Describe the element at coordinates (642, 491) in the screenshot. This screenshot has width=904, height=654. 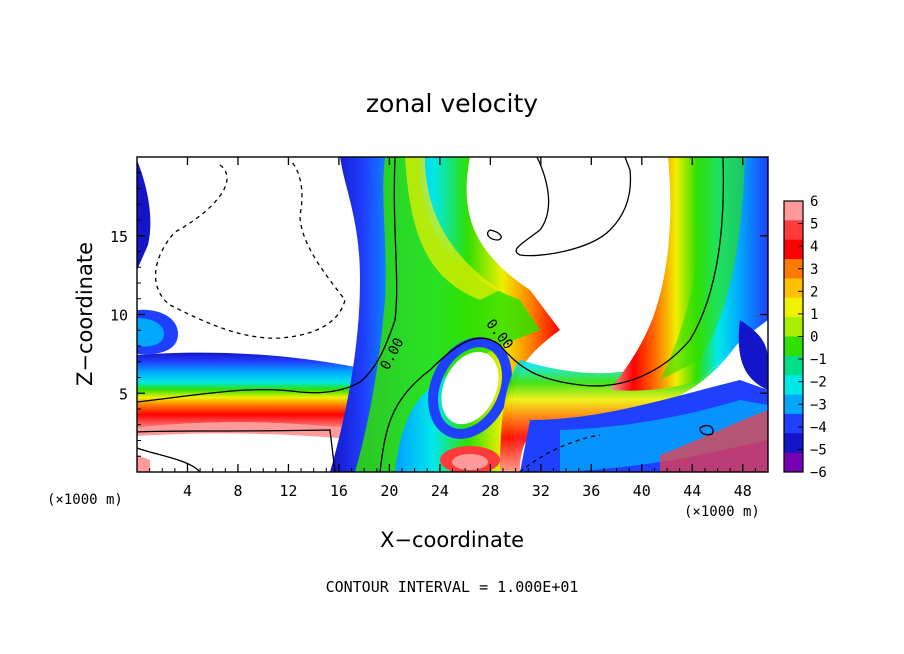
I see `x-tick-label: 40` at that location.